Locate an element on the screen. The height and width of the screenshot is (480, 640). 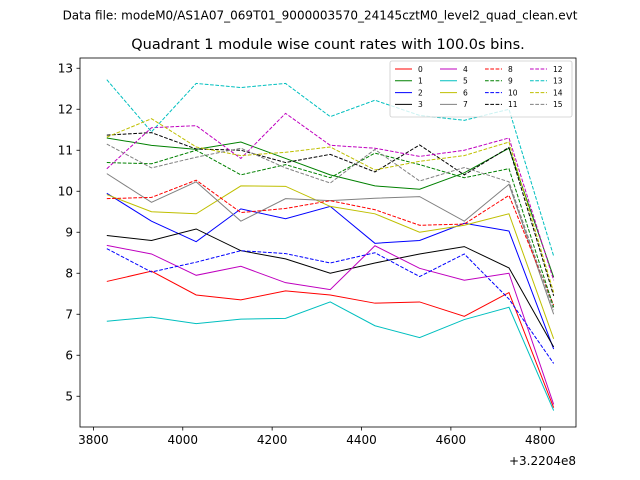
legend-label-14: 14 is located at coordinates (558, 92).